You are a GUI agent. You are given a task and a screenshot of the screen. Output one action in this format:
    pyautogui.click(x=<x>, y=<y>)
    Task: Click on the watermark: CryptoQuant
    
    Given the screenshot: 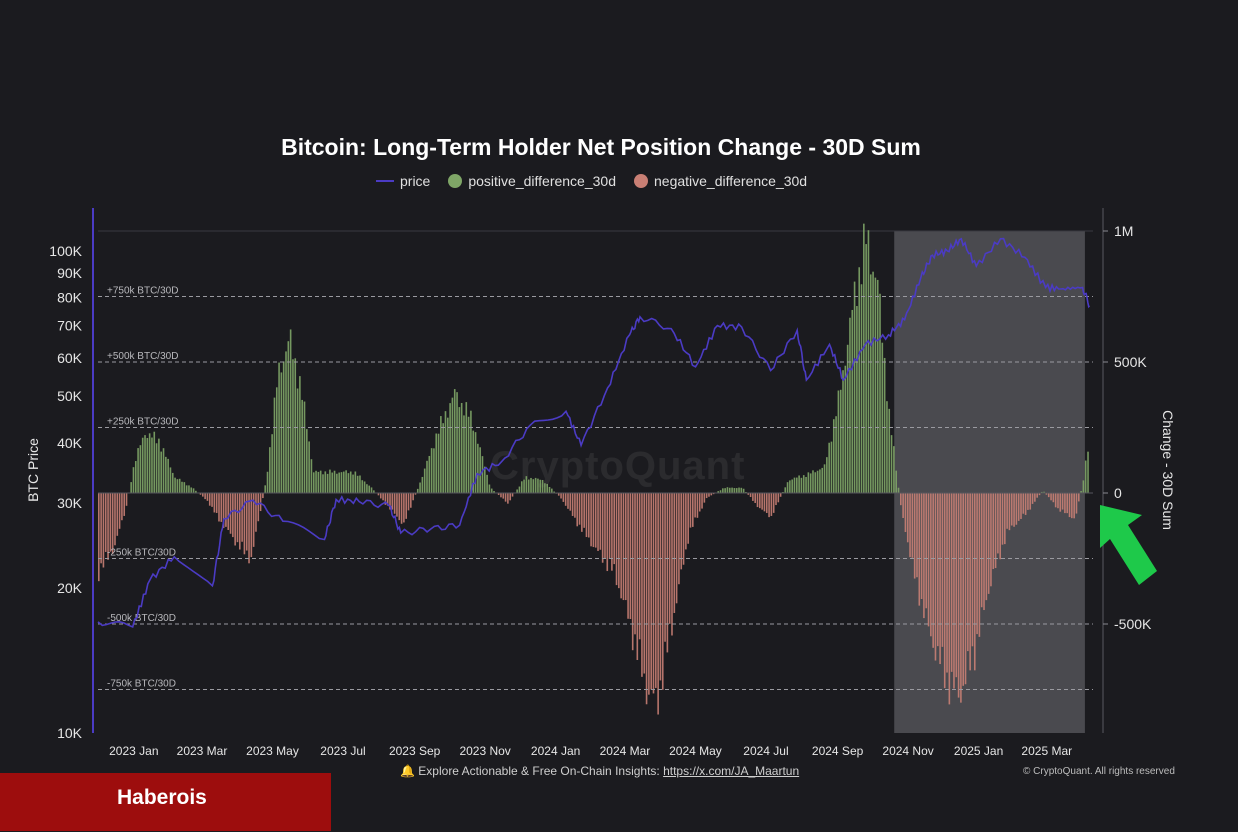 What is the action you would take?
    pyautogui.click(x=618, y=466)
    